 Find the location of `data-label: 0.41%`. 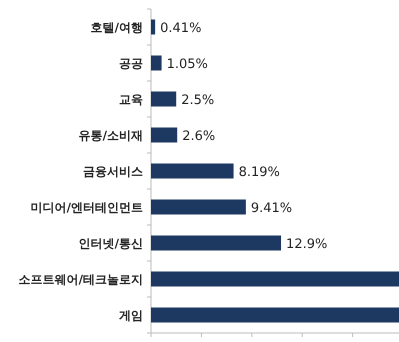

data-label: 0.41% is located at coordinates (181, 28).